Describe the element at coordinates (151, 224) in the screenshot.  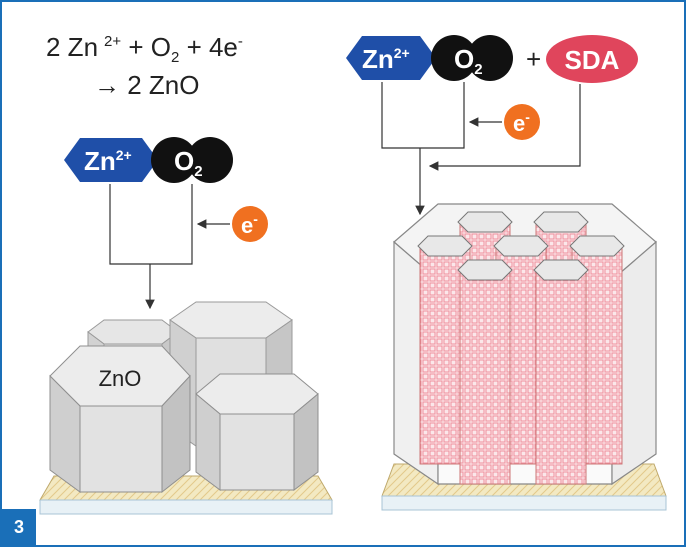
I see `left-reactant-bracket` at that location.